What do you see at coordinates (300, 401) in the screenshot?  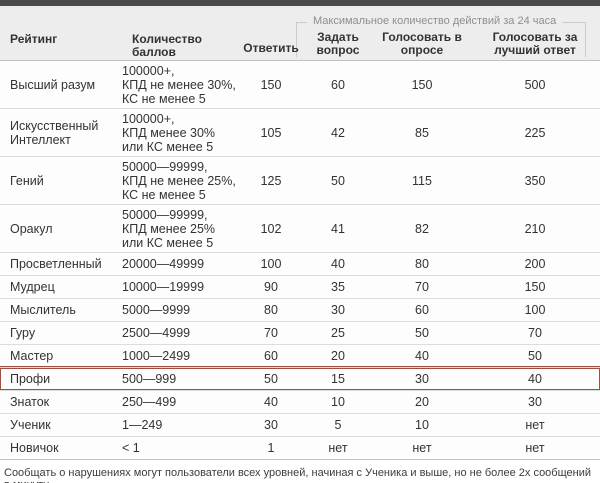 I see `table-row: Знаток 250—499 40 10 20 30` at bounding box center [300, 401].